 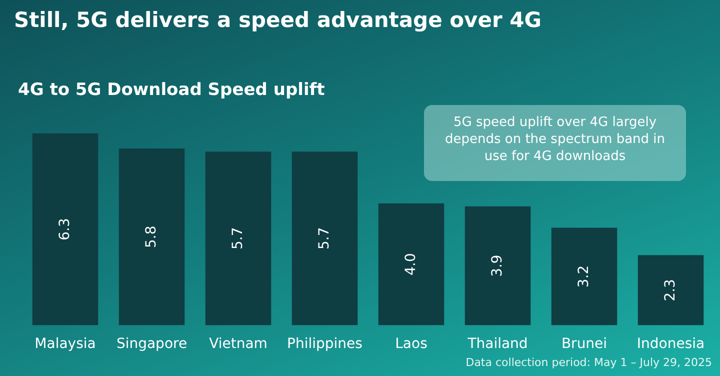 What do you see at coordinates (64, 229) in the screenshot?
I see `data-label: 6.3` at bounding box center [64, 229].